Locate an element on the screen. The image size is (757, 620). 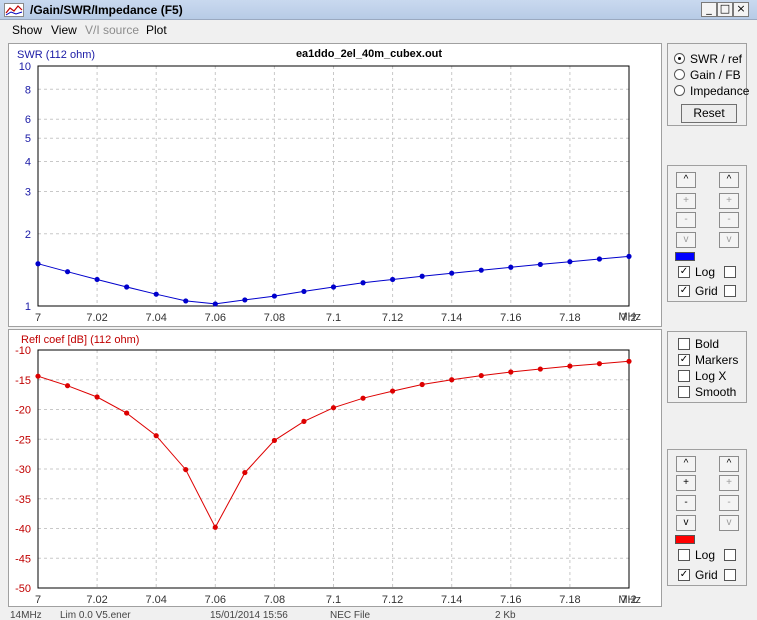
swr-log-x-checkbox is located at coordinates (730, 272).